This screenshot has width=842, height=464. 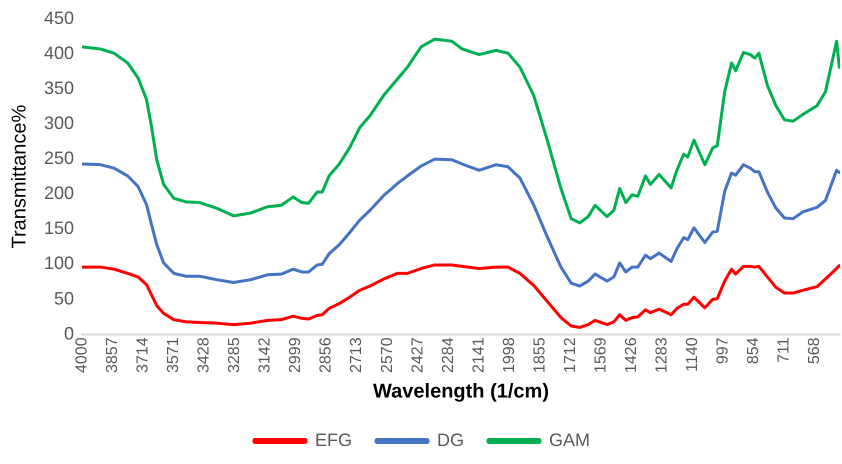 What do you see at coordinates (143, 355) in the screenshot?
I see `x-tick-label: 3714` at bounding box center [143, 355].